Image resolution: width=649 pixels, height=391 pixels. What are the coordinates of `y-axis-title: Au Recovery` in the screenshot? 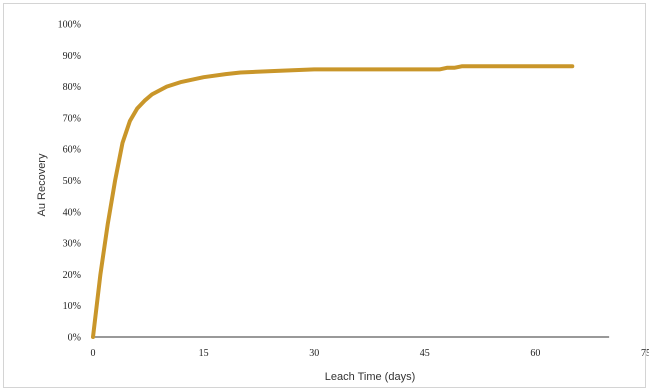 It's located at (42, 184).